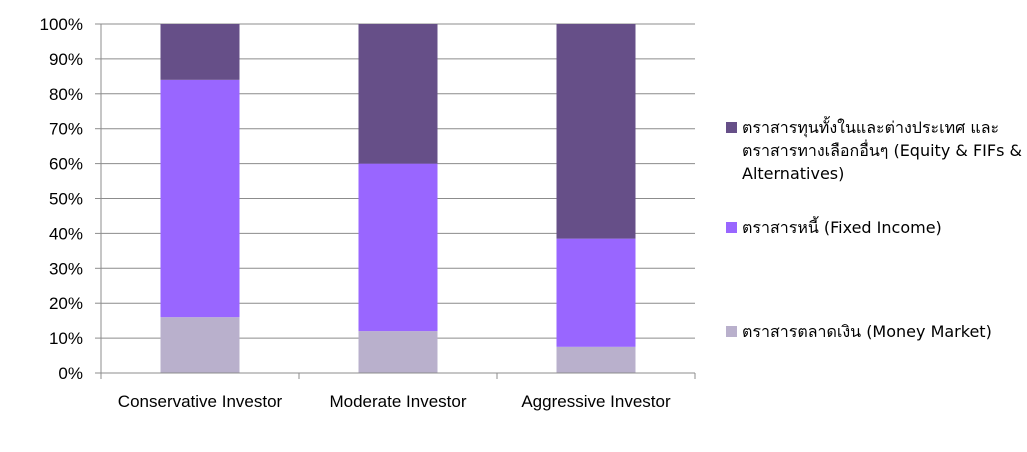 The width and height of the screenshot is (1027, 452). Describe the element at coordinates (66, 164) in the screenshot. I see `y-tick-label: 60%` at that location.